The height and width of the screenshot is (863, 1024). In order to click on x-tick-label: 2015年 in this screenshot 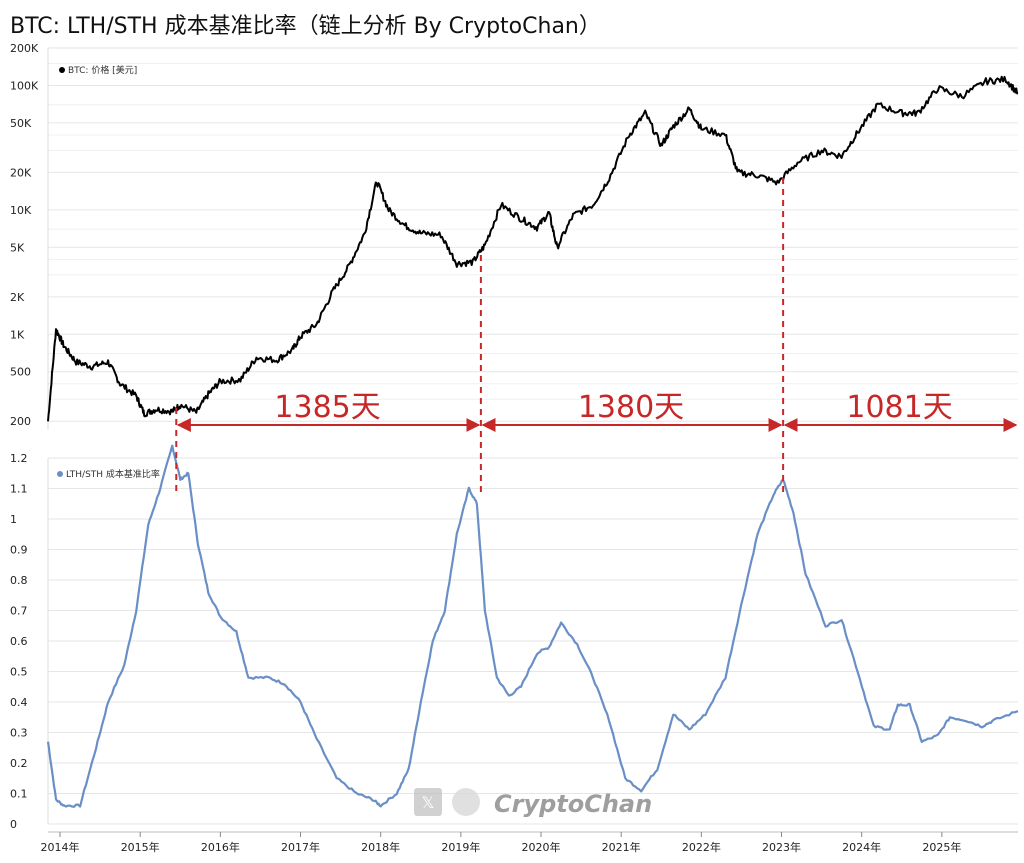, I will do `click(140, 847)`.